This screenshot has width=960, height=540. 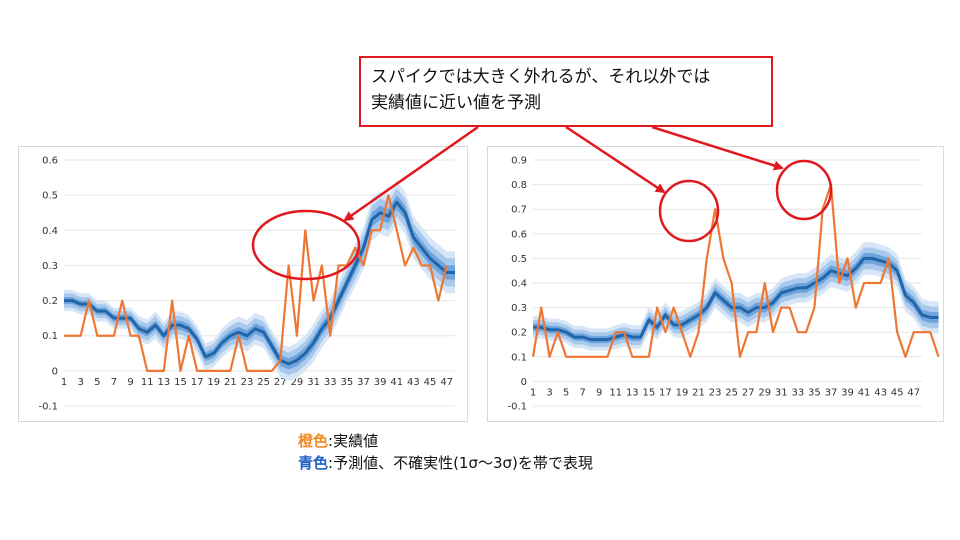 I want to click on legend-row-actual: 橙色:実績値, so click(x=445, y=441).